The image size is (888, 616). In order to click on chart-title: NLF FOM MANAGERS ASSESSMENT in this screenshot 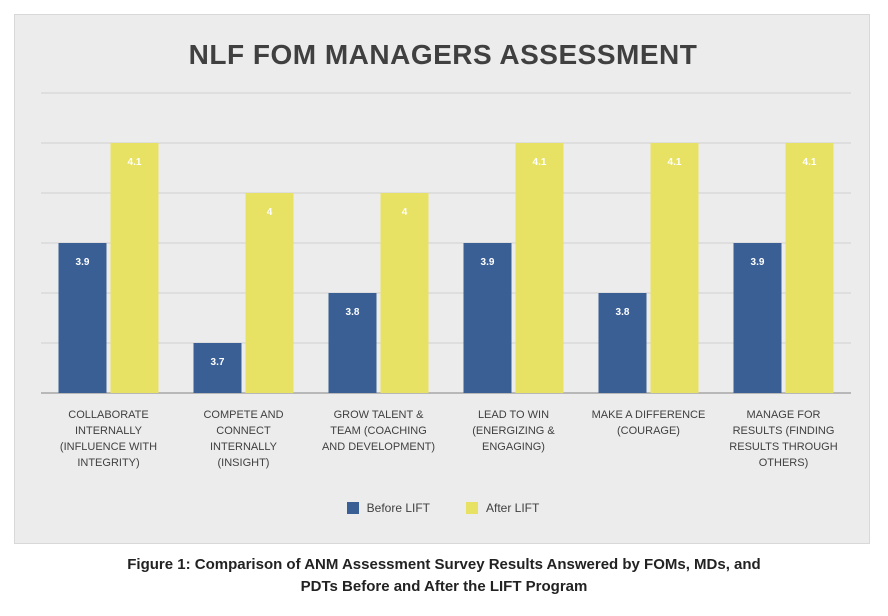, I will do `click(443, 54)`.